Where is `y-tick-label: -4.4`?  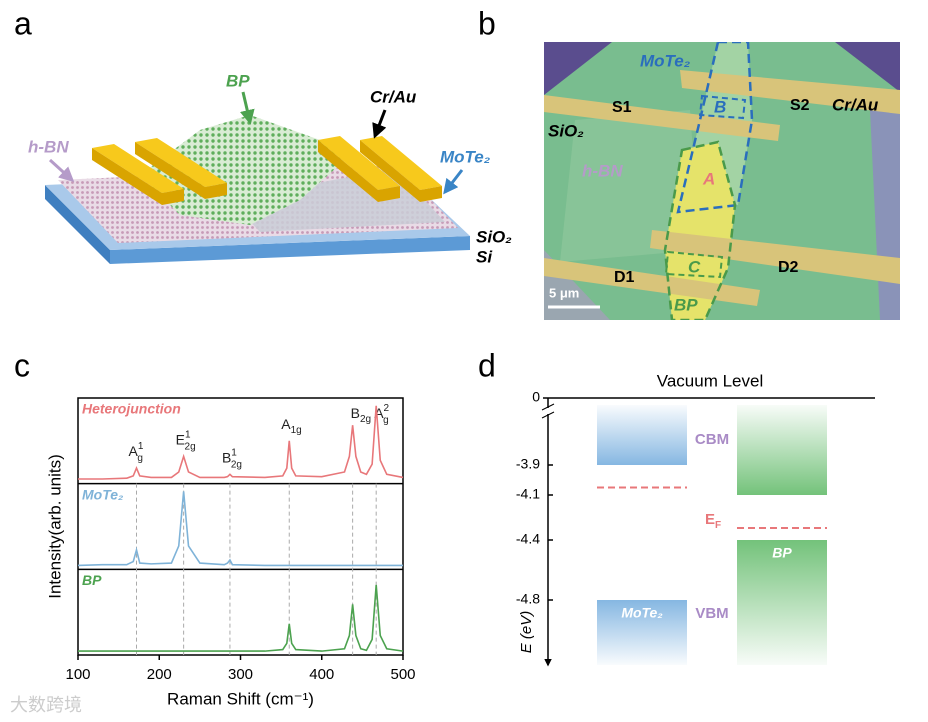
y-tick-label: -4.4 is located at coordinates (528, 539).